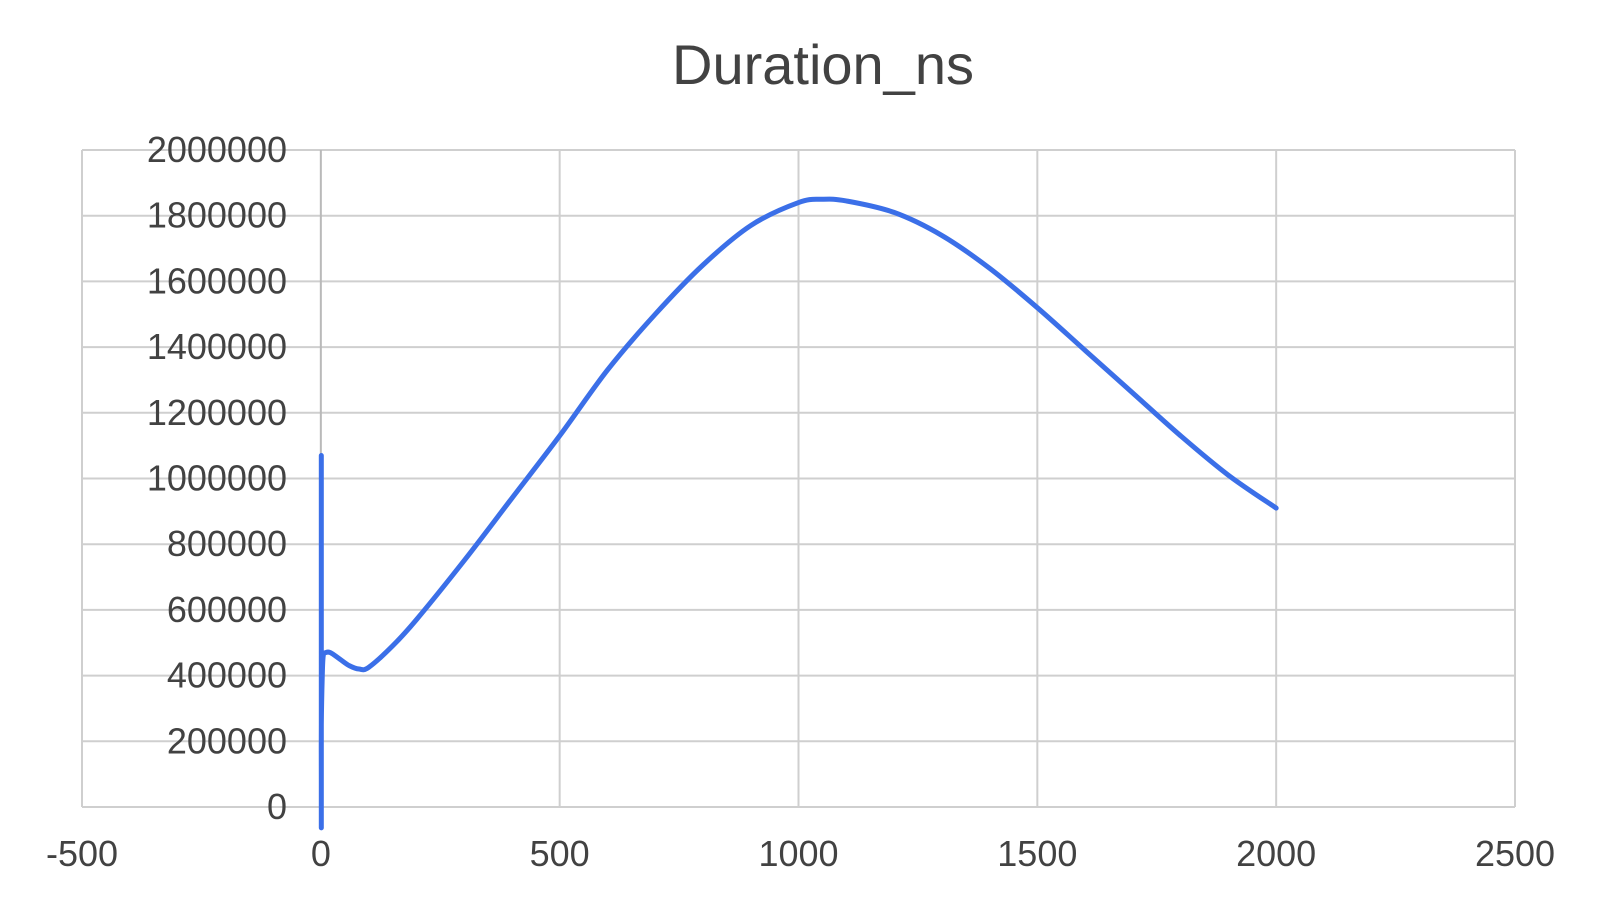  What do you see at coordinates (227, 609) in the screenshot?
I see `y-tick-label: 600000` at bounding box center [227, 609].